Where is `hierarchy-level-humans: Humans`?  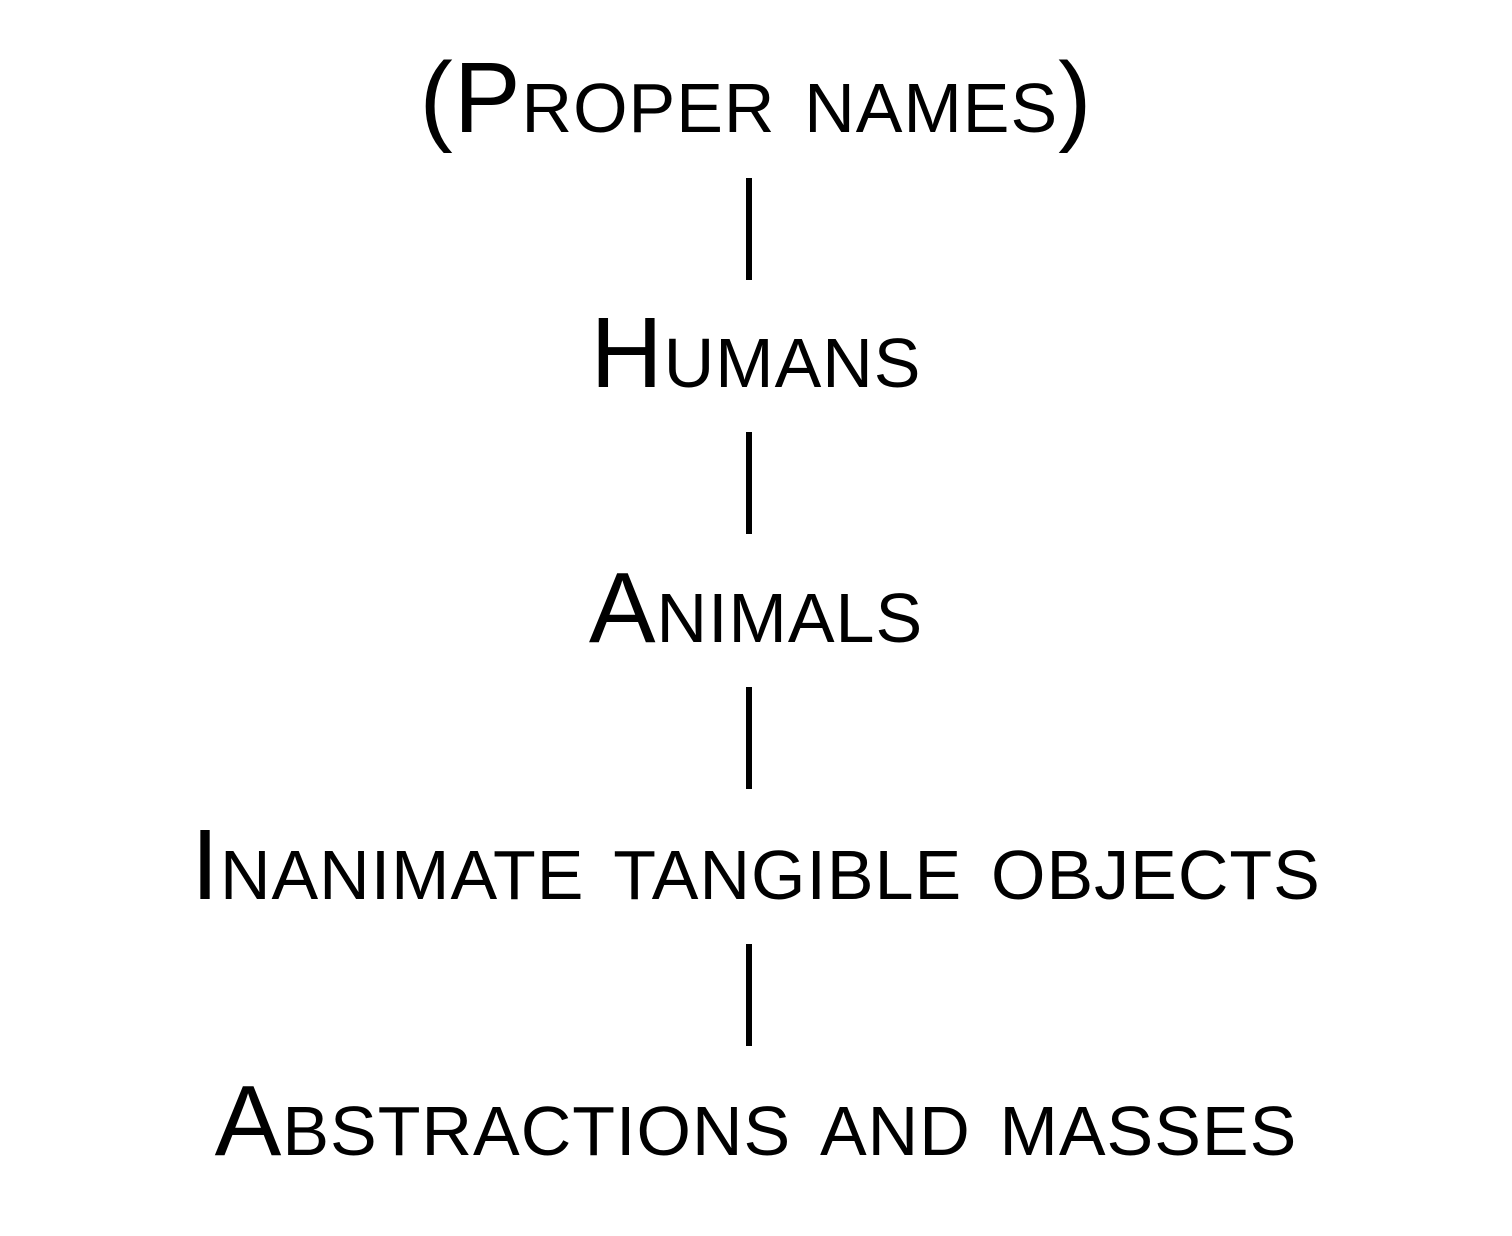 hierarchy-level-humans: Humans is located at coordinates (756, 353).